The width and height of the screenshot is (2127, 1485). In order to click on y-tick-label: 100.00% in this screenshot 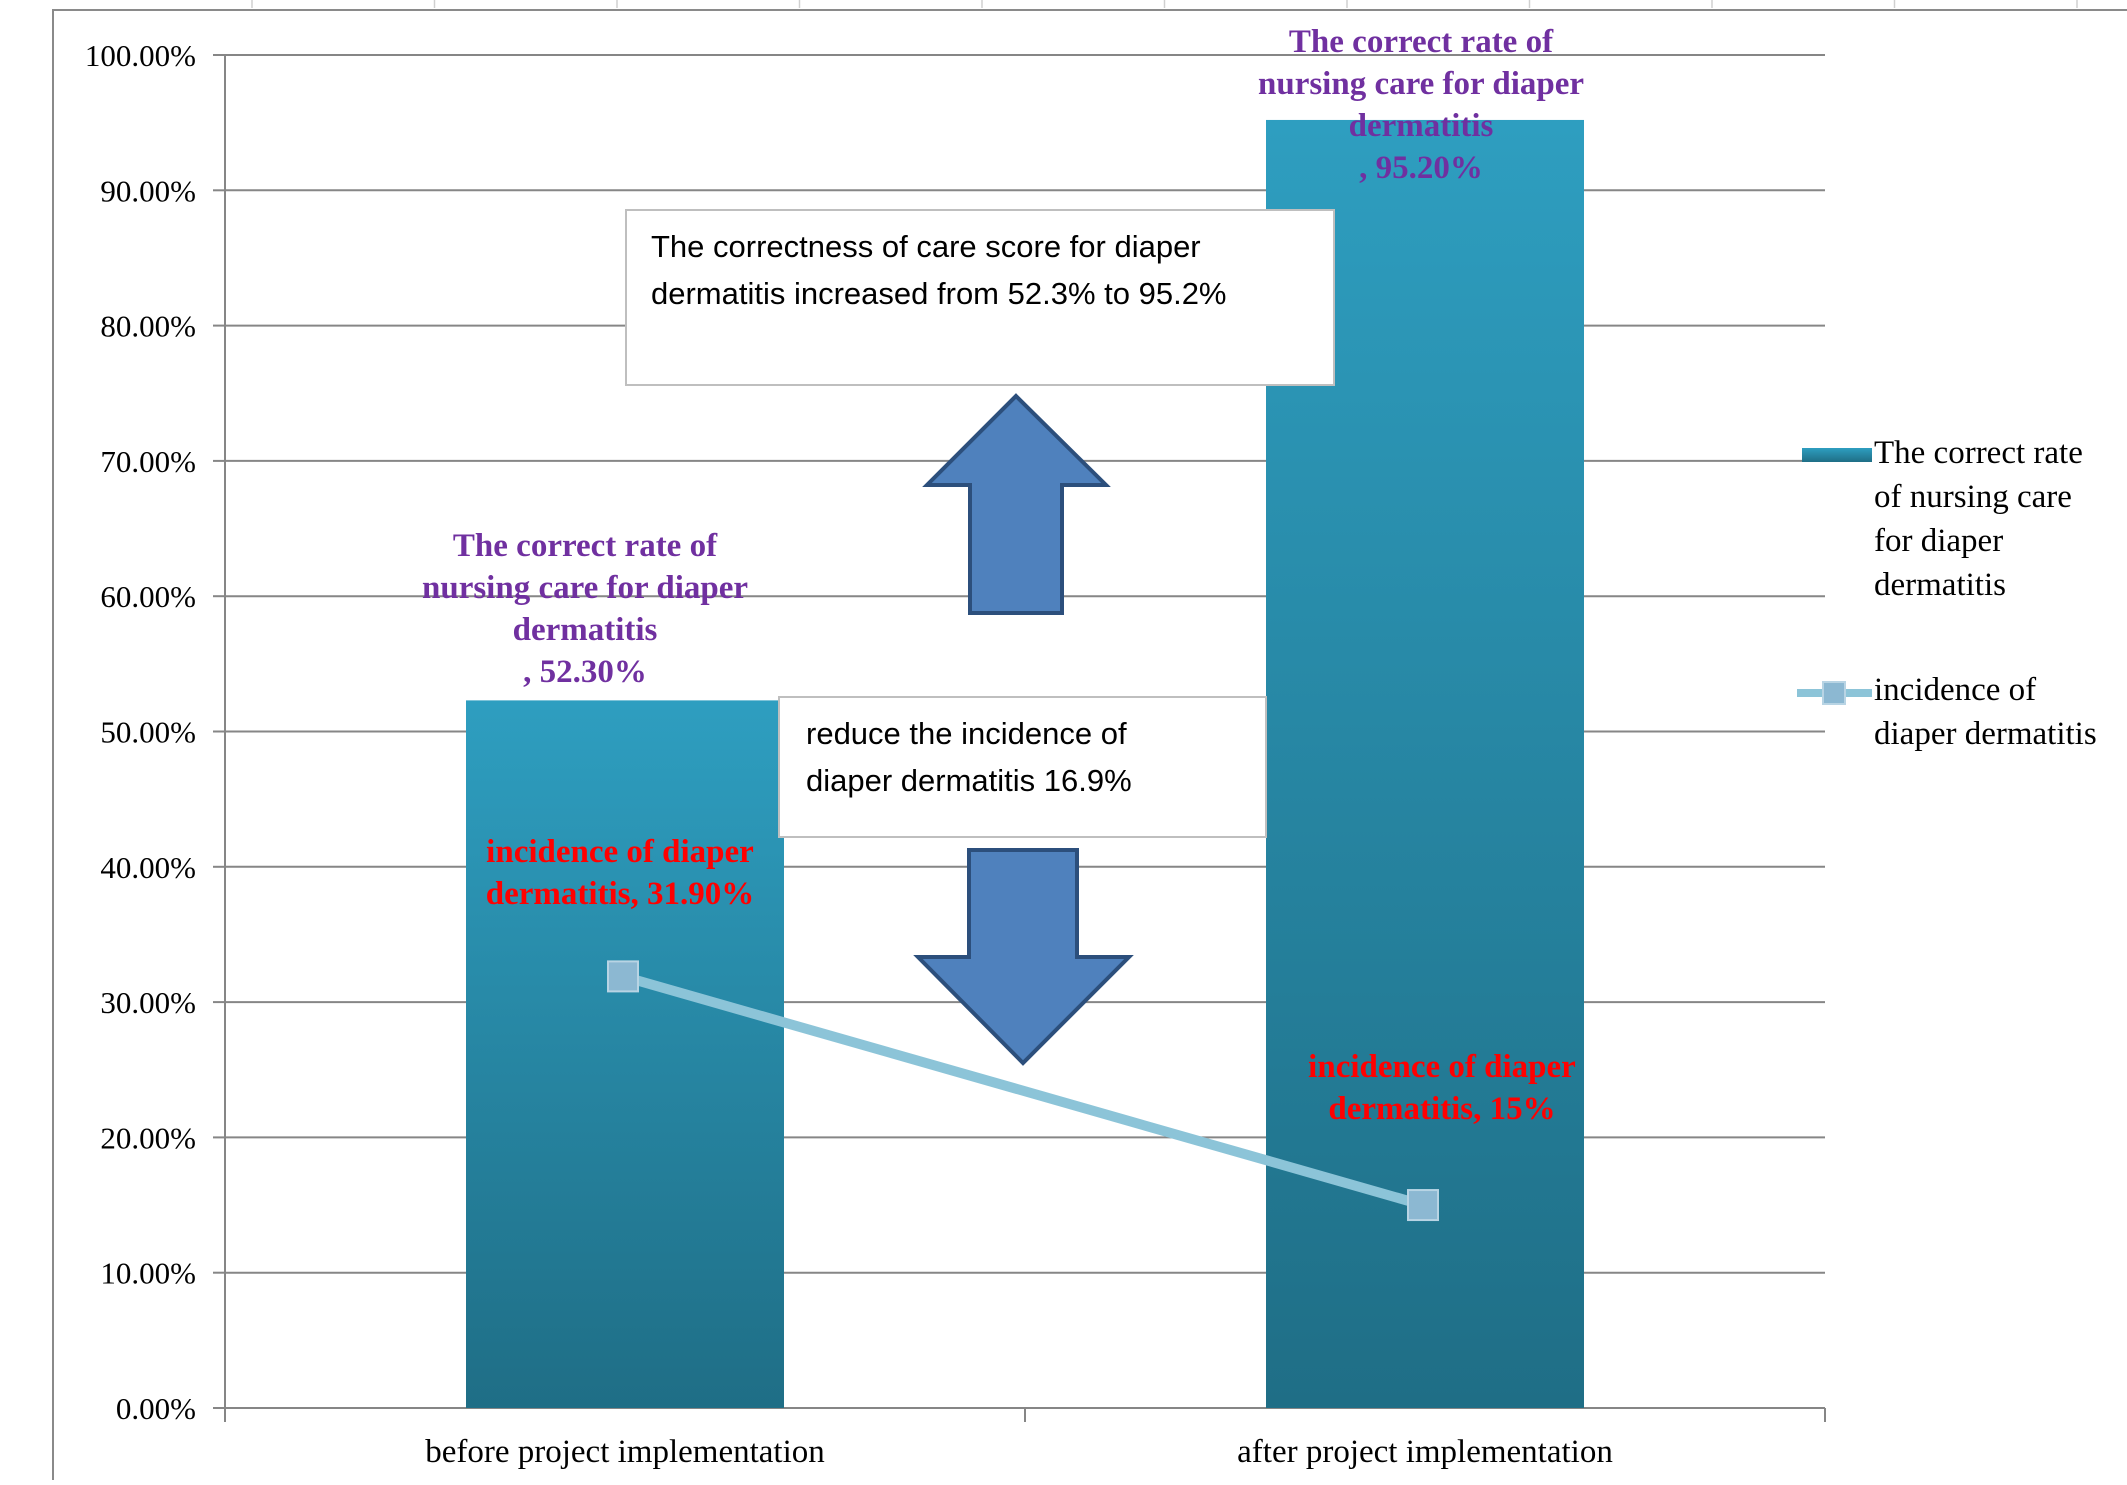, I will do `click(140, 55)`.